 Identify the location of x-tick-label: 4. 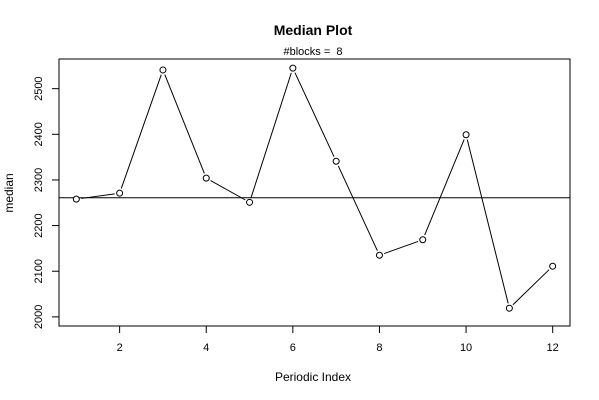
(206, 348).